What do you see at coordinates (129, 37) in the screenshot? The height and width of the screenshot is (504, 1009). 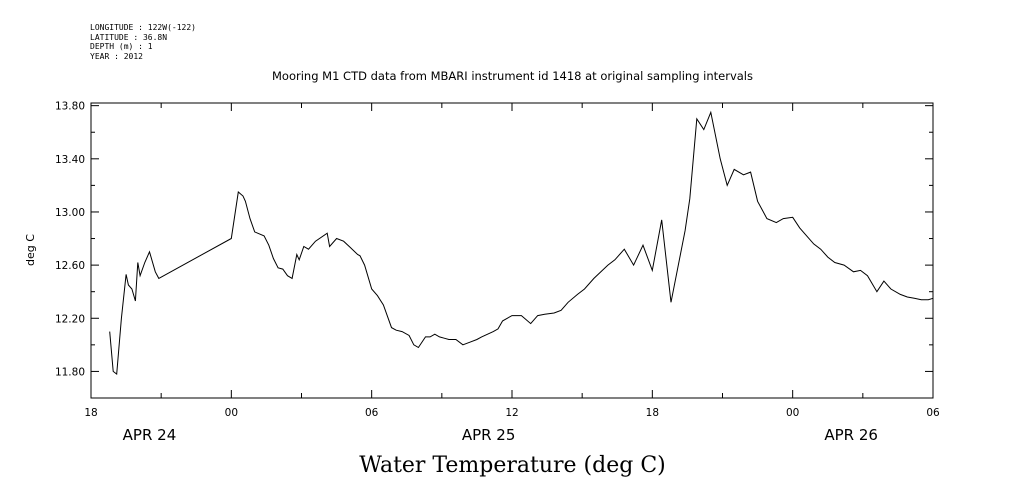 I see `latitude-label: LATITUDE : 36.8N` at bounding box center [129, 37].